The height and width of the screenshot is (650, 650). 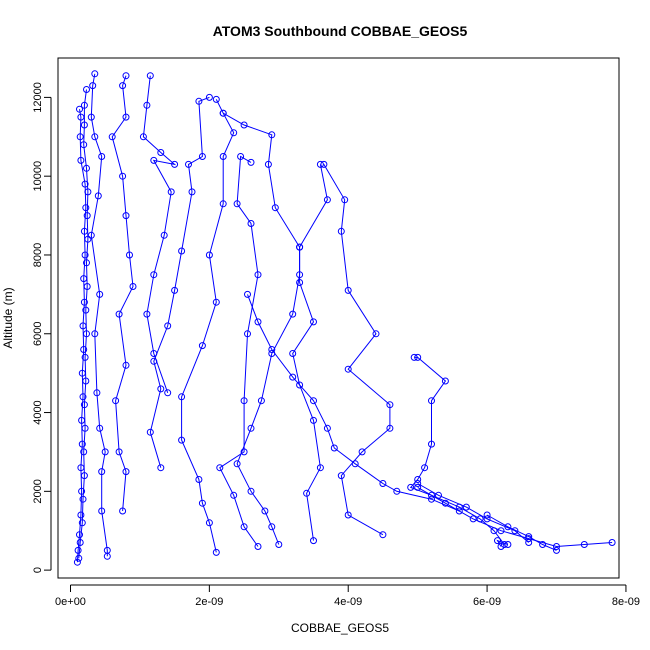 What do you see at coordinates (347, 596) in the screenshot?
I see `x-axis: 0e+00 2e-09 4e-09 6e-09 8e-09` at bounding box center [347, 596].